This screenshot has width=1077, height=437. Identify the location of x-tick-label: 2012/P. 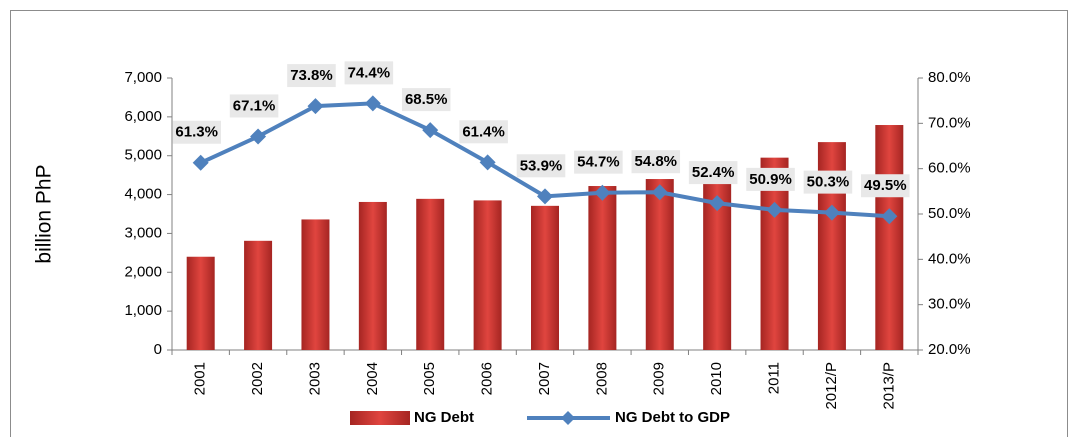
(831, 386).